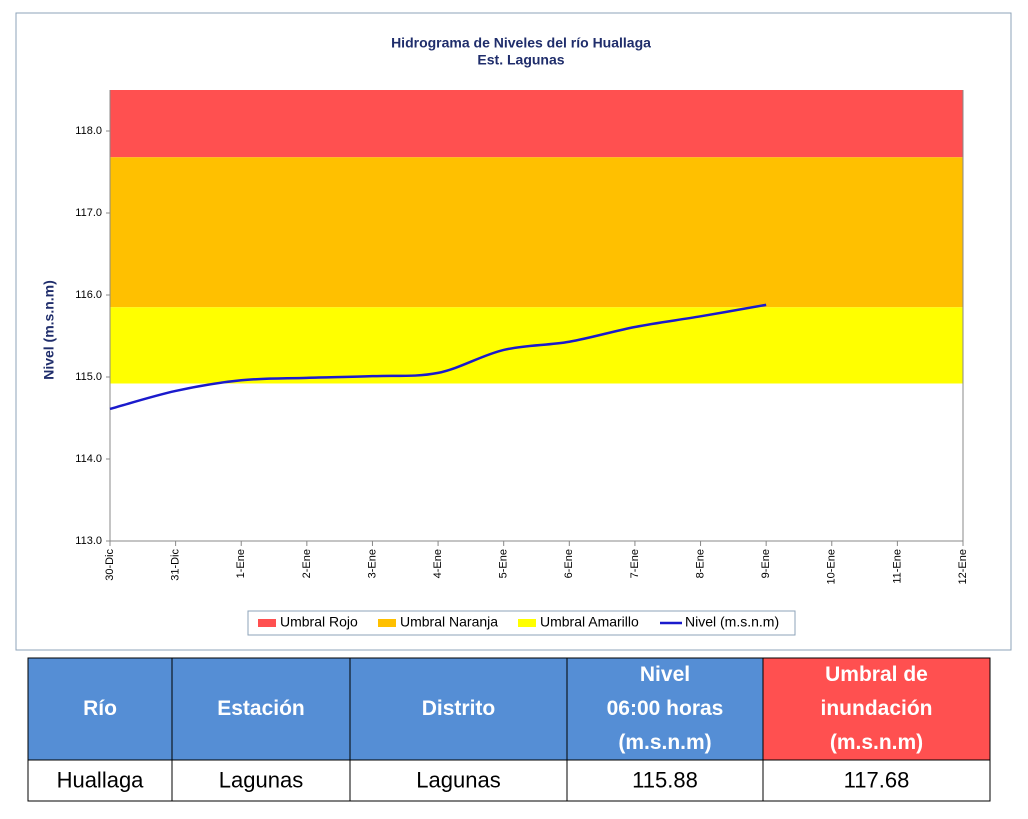  I want to click on cell-text: 117.68, so click(877, 779).